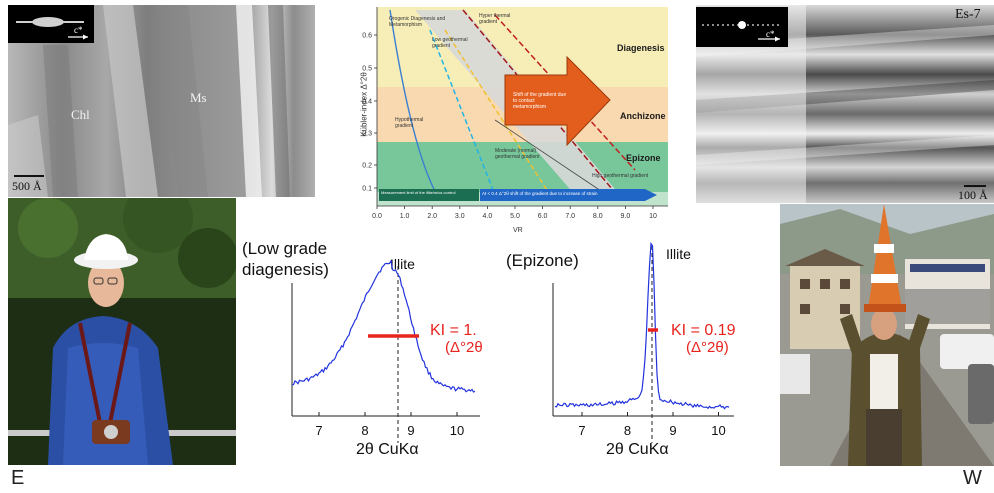  I want to click on xrd-left-plot: 7 8 9 10, so click(385, 351).